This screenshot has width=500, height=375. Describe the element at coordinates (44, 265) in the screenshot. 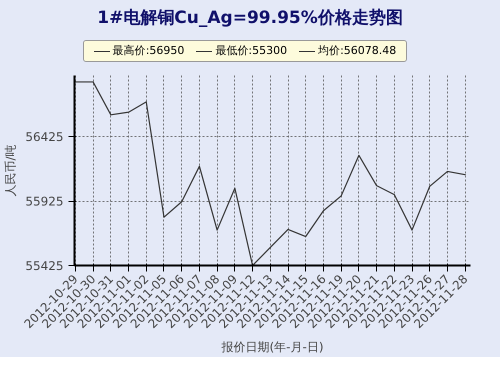

I see `y-tick-label: 55425` at that location.